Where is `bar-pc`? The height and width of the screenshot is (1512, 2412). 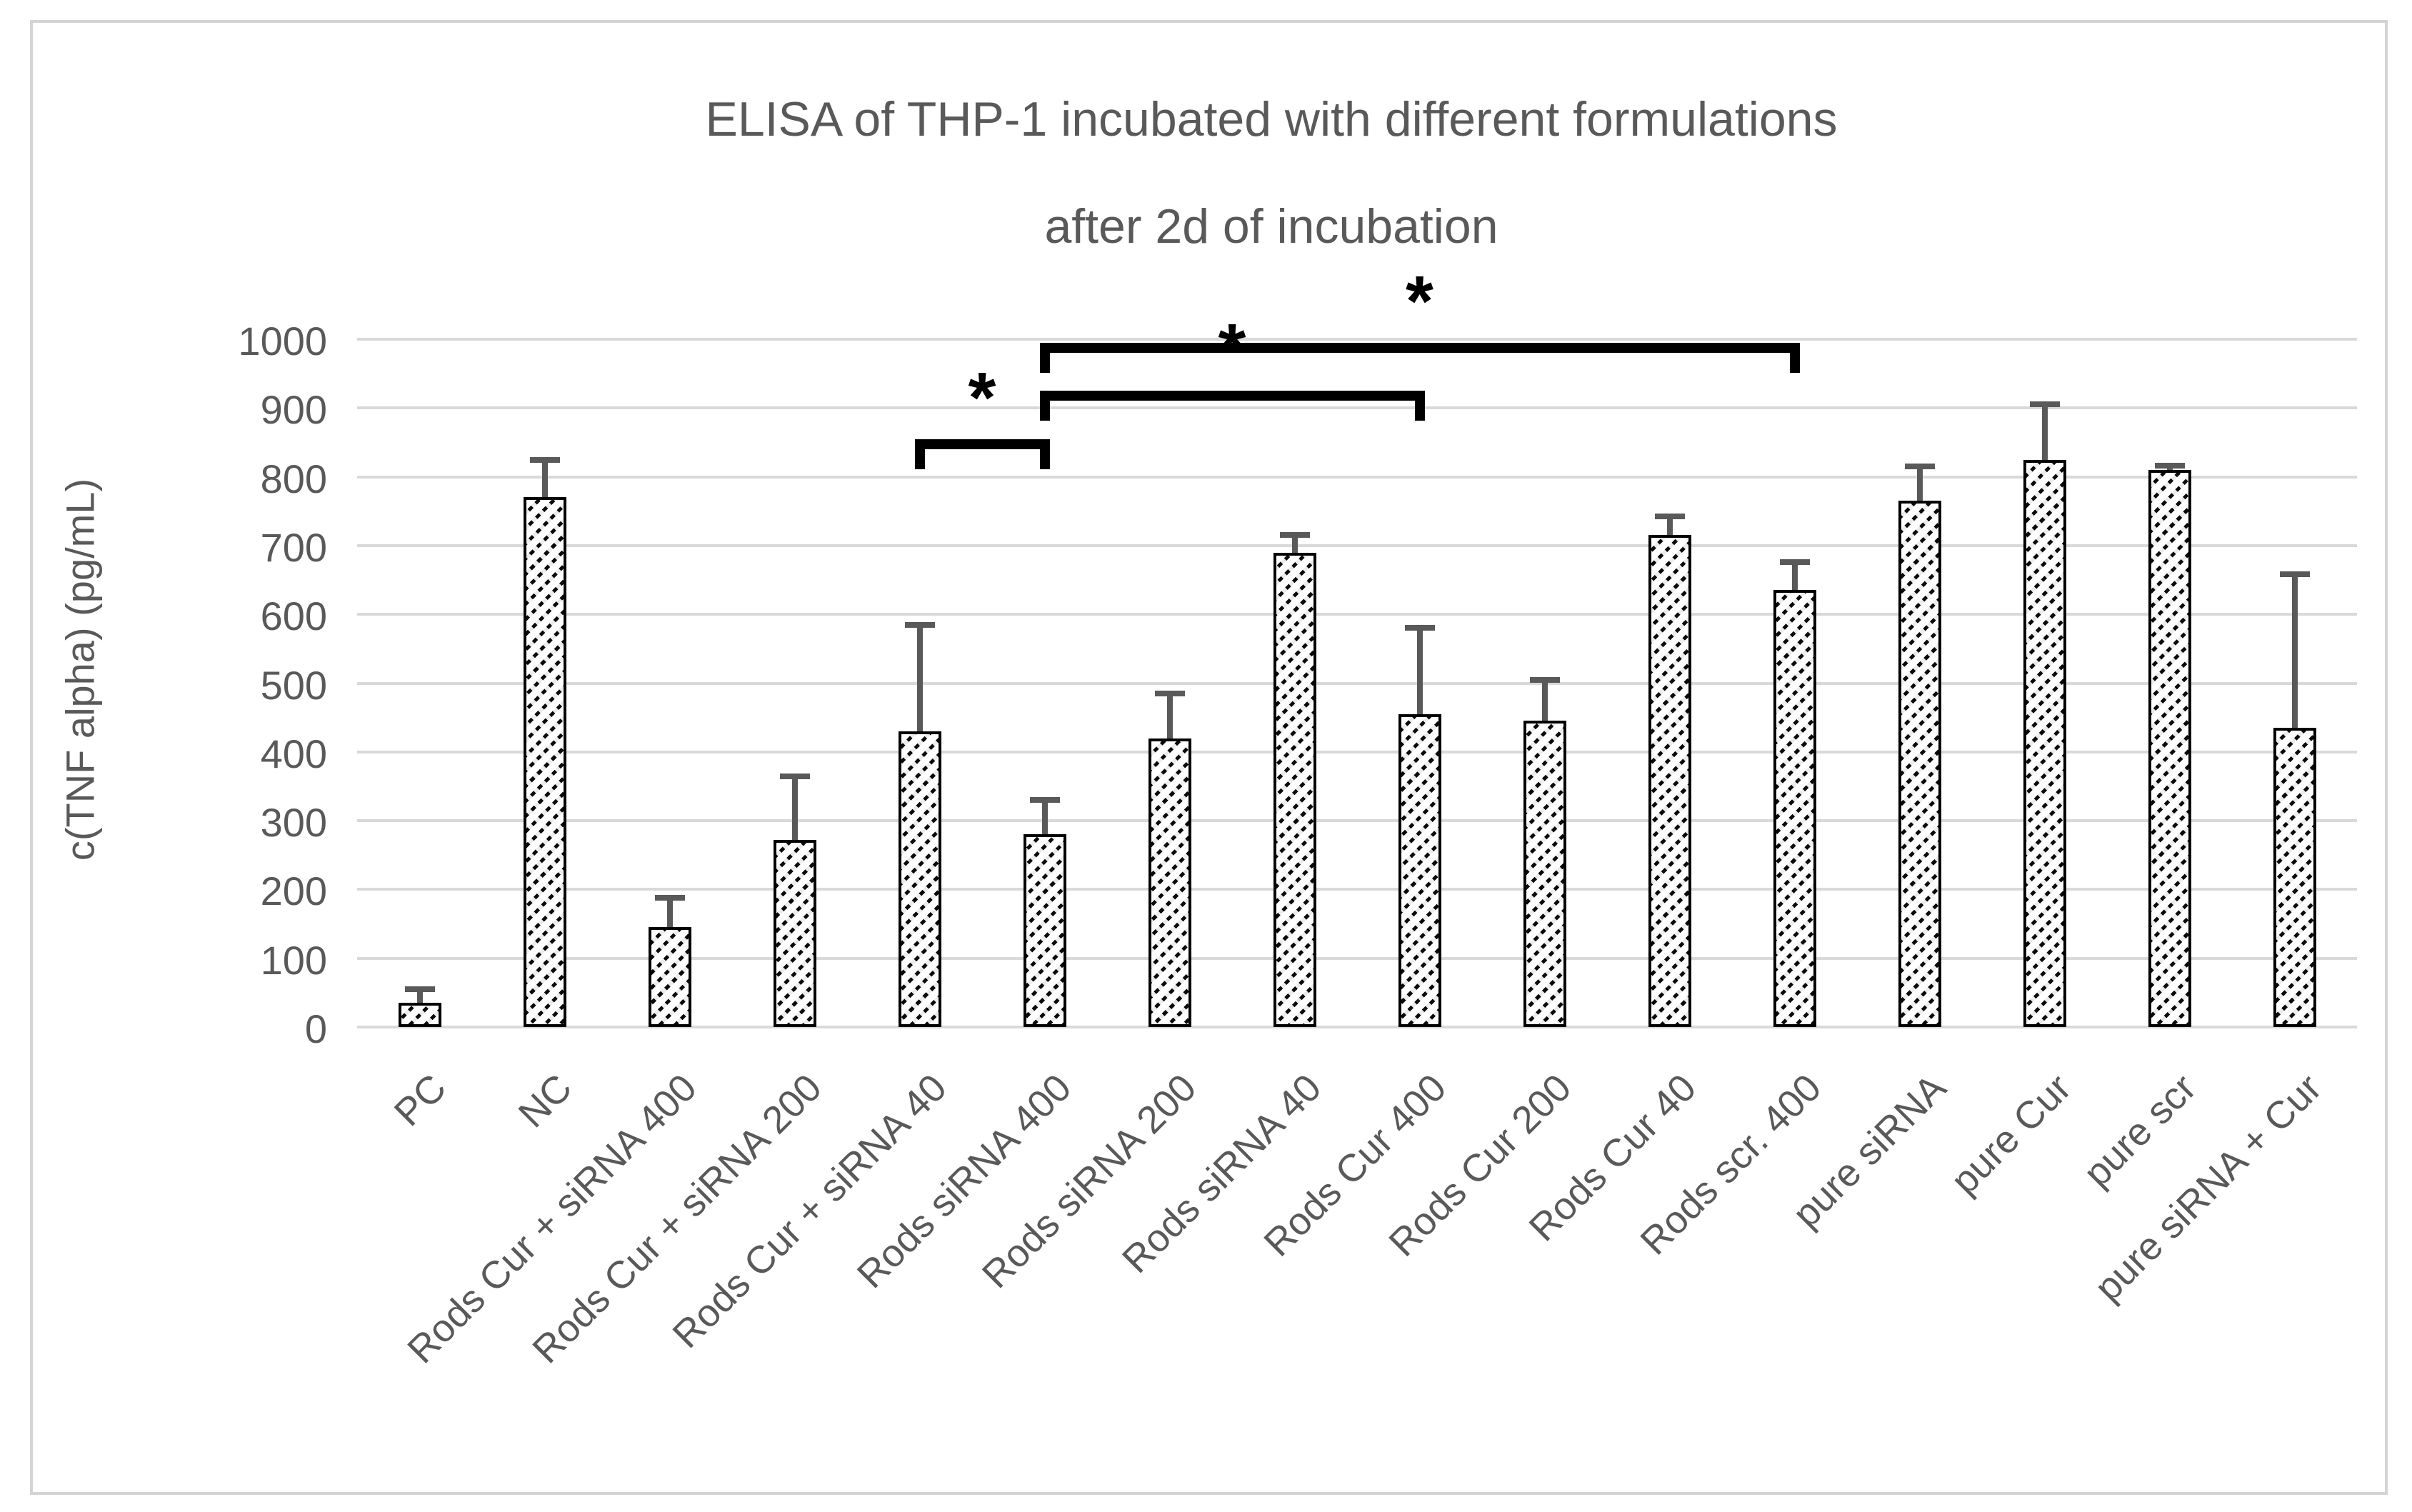 bar-pc is located at coordinates (419, 1015).